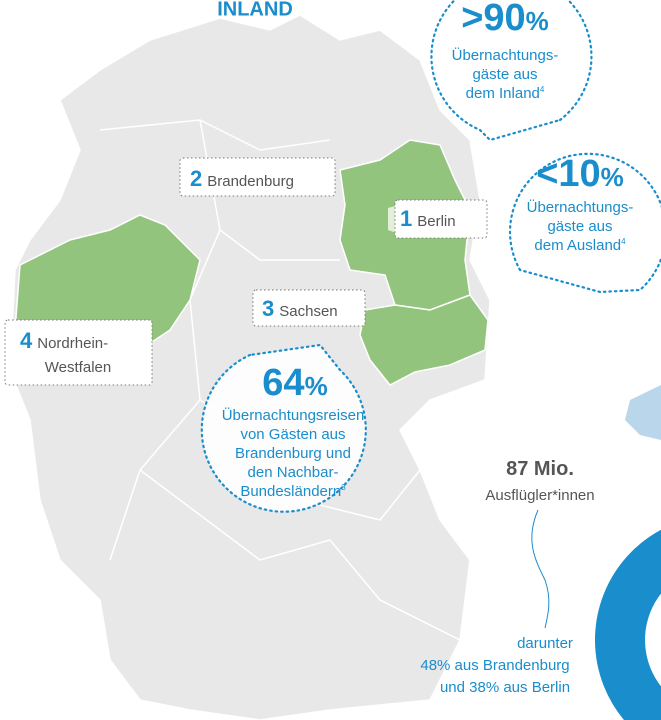  Describe the element at coordinates (293, 472) in the screenshot. I see `callout-line: den Nachbar-` at that location.